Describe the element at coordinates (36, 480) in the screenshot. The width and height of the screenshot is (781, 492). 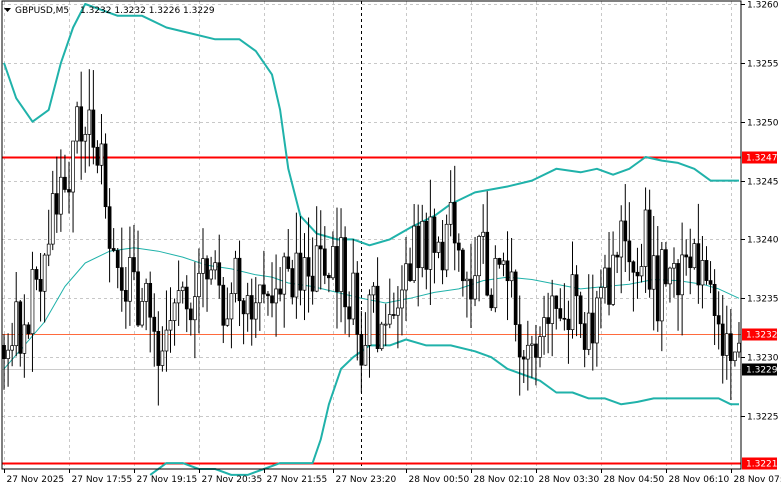
I see `x-tick-label: 27 Nov 2025` at that location.